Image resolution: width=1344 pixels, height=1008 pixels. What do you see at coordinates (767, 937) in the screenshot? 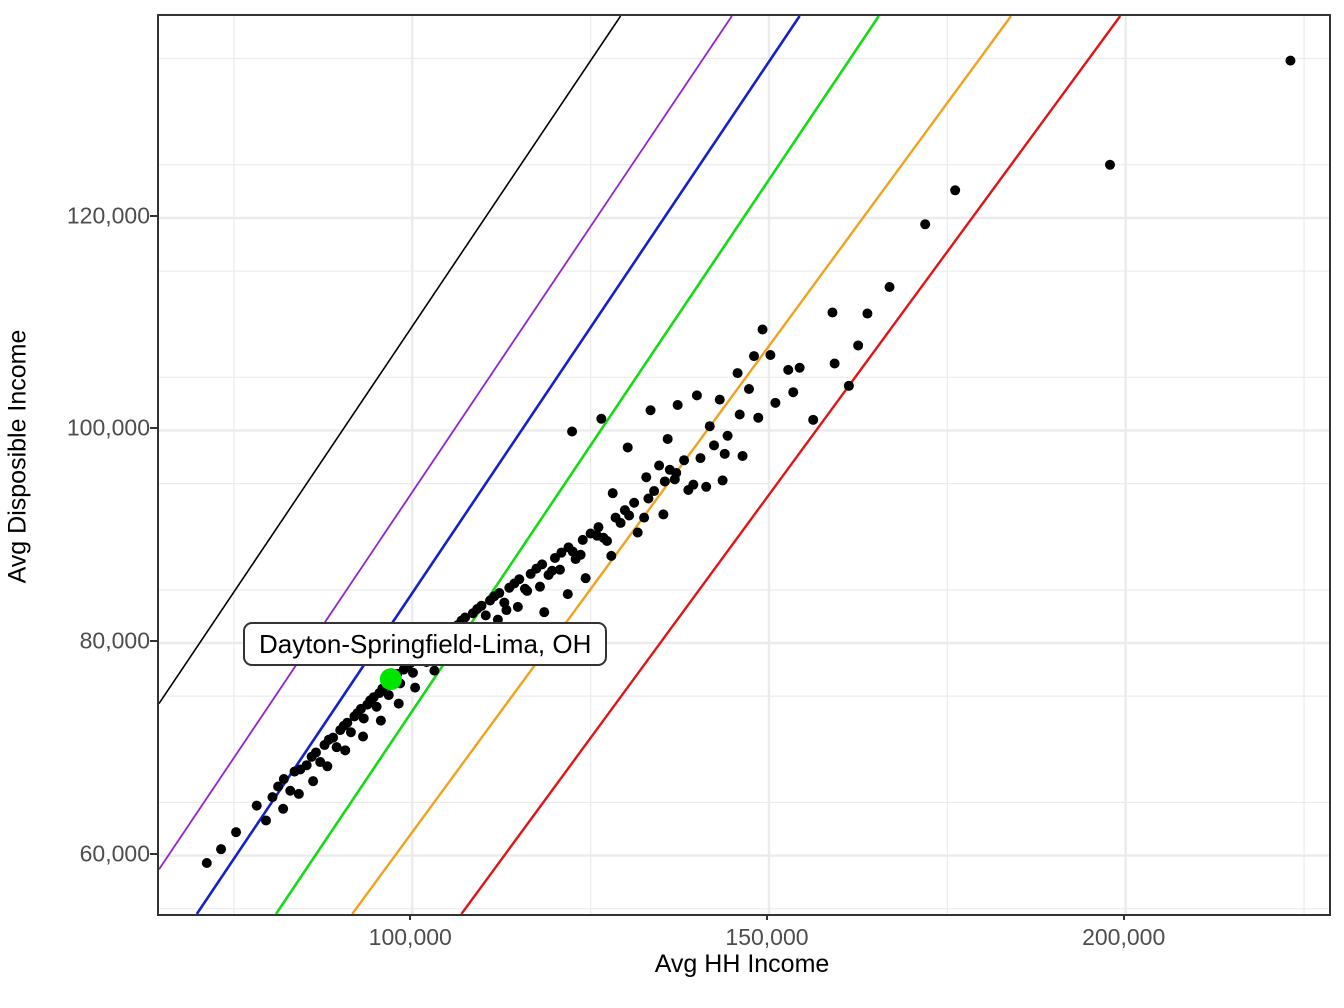
I see `x-axis-tick-label: 150,000` at bounding box center [767, 937].